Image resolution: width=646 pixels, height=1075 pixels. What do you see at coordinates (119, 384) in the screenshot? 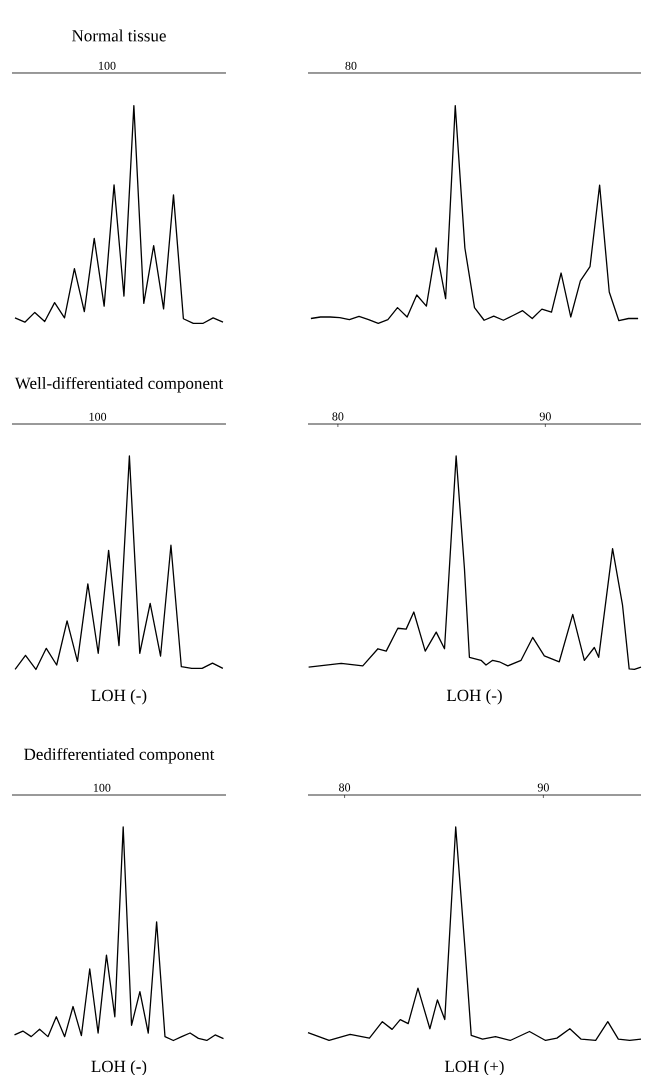
I see `chart-title: Well-differentiated component` at bounding box center [119, 384].